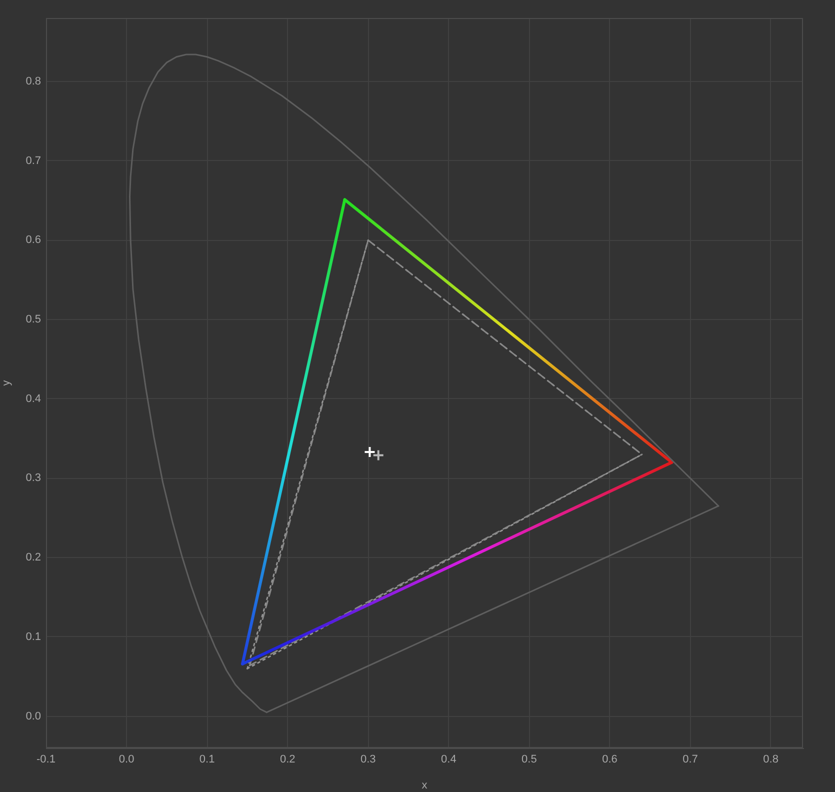 This screenshot has width=835, height=792. Describe the element at coordinates (368, 760) in the screenshot. I see `x-tick-label: 0.3` at that location.